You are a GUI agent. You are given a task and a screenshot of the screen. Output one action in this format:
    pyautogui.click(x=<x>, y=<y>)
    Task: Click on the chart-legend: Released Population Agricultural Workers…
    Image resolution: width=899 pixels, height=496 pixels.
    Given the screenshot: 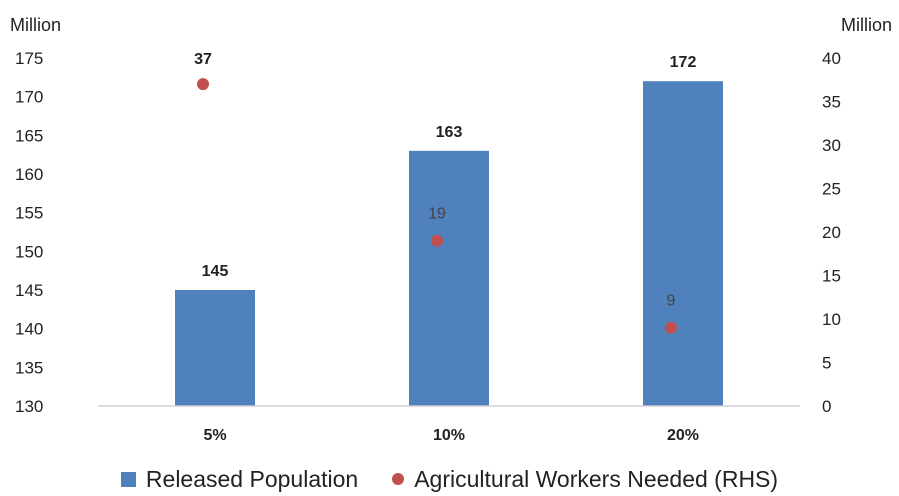 What is the action you would take?
    pyautogui.click(x=449, y=479)
    